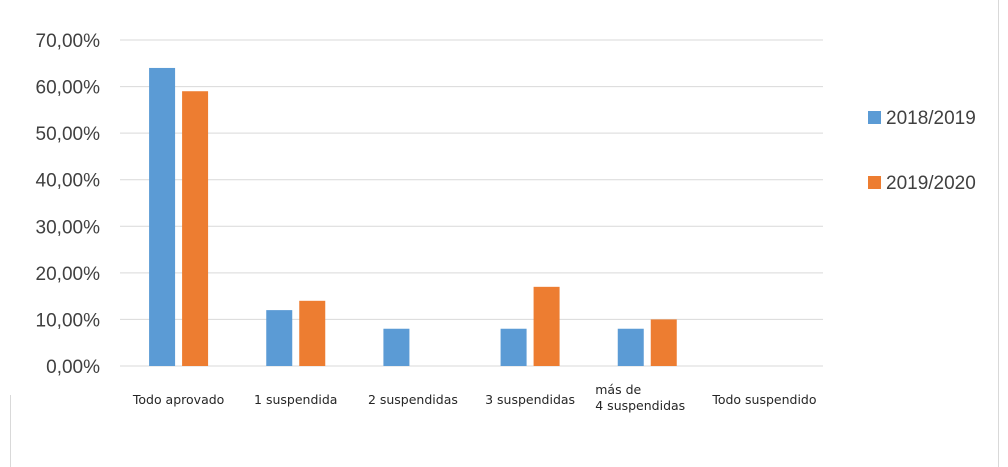  Describe the element at coordinates (68, 274) in the screenshot. I see `y-tick-label: 20,00%` at that location.